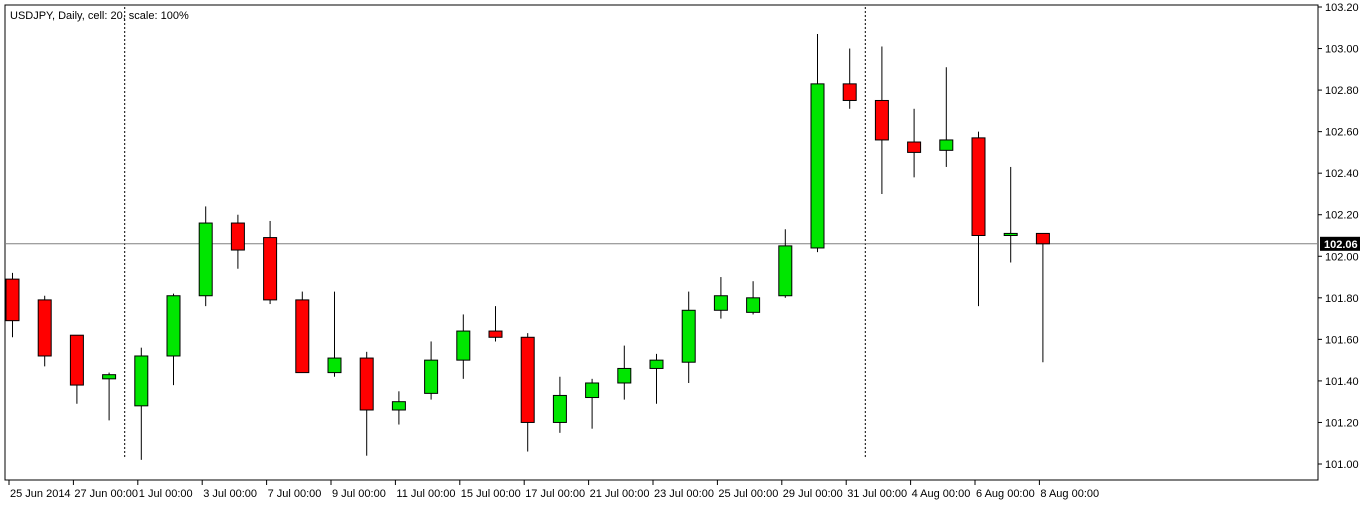 Image resolution: width=1366 pixels, height=509 pixels. I want to click on y-tick-label: 103.20, so click(1342, 8).